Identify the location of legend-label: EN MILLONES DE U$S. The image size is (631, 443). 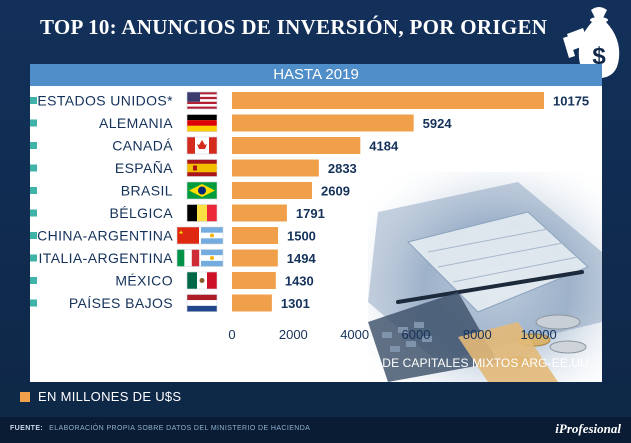
(110, 396).